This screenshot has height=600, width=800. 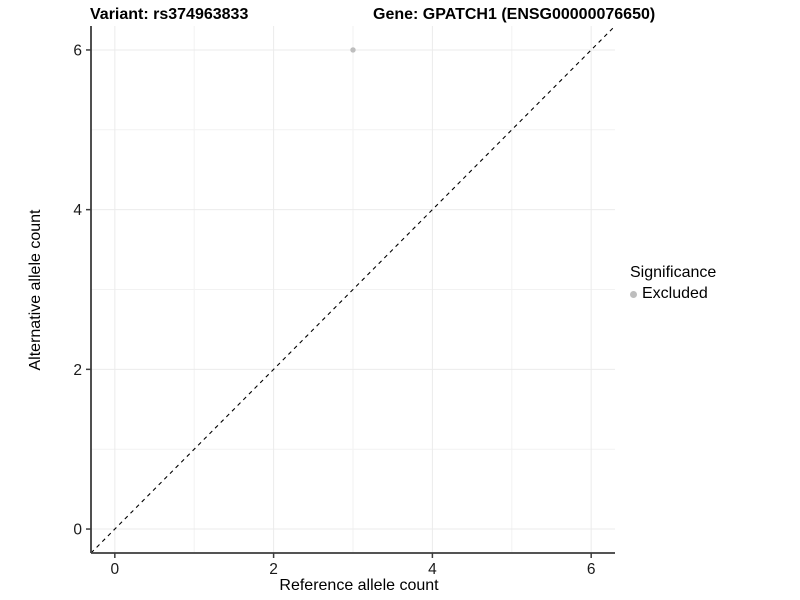 I want to click on x-tick-label: 6, so click(x=591, y=569).